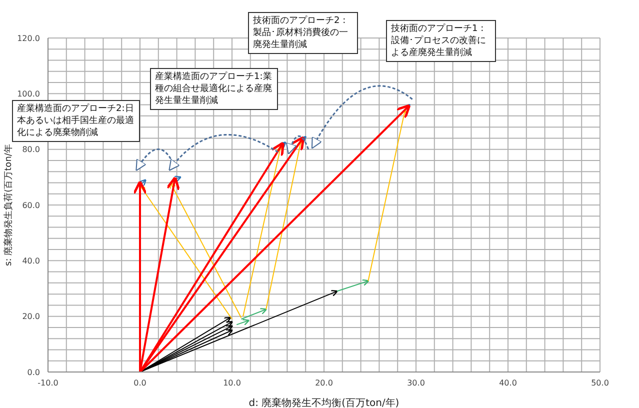 The height and width of the screenshot is (408, 639). What do you see at coordinates (324, 383) in the screenshot?
I see `x-tick-label: 20.0` at bounding box center [324, 383].